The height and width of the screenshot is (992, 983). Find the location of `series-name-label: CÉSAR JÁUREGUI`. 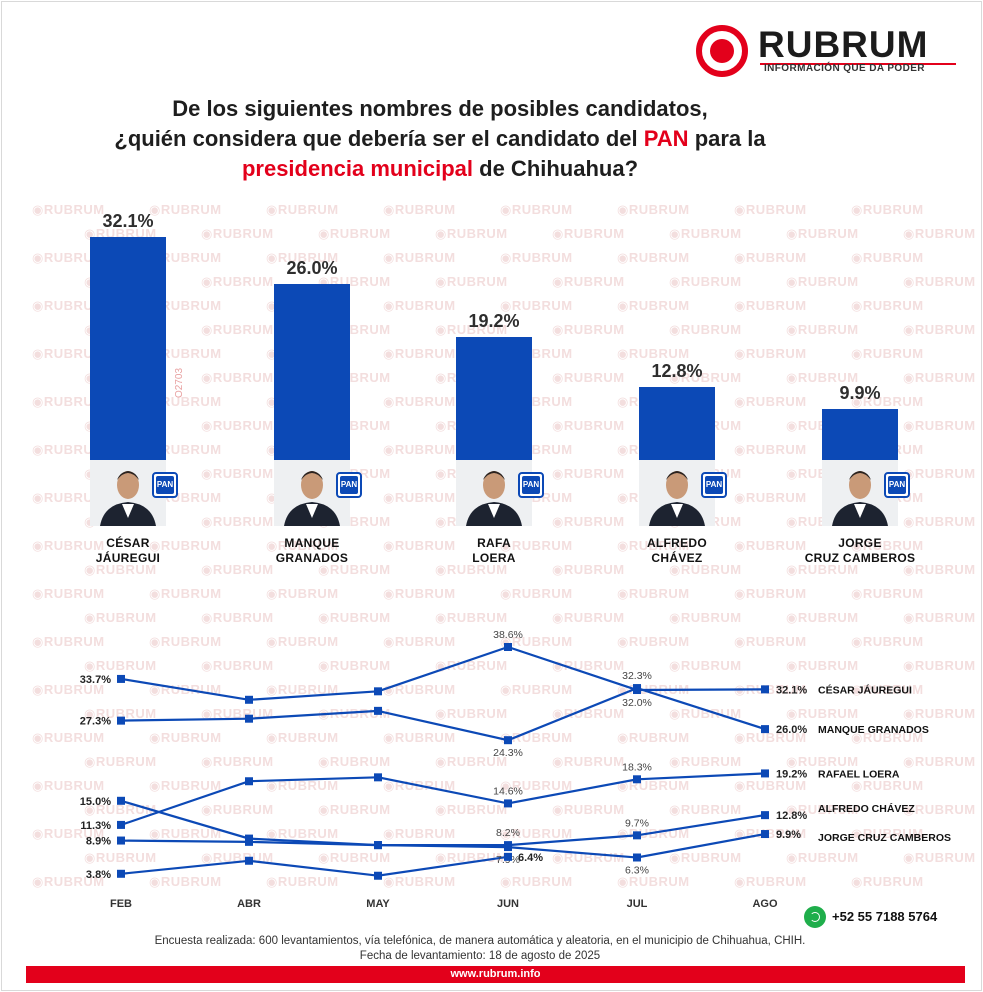

series-name-label: CÉSAR JÁUREGUI is located at coordinates (865, 689).